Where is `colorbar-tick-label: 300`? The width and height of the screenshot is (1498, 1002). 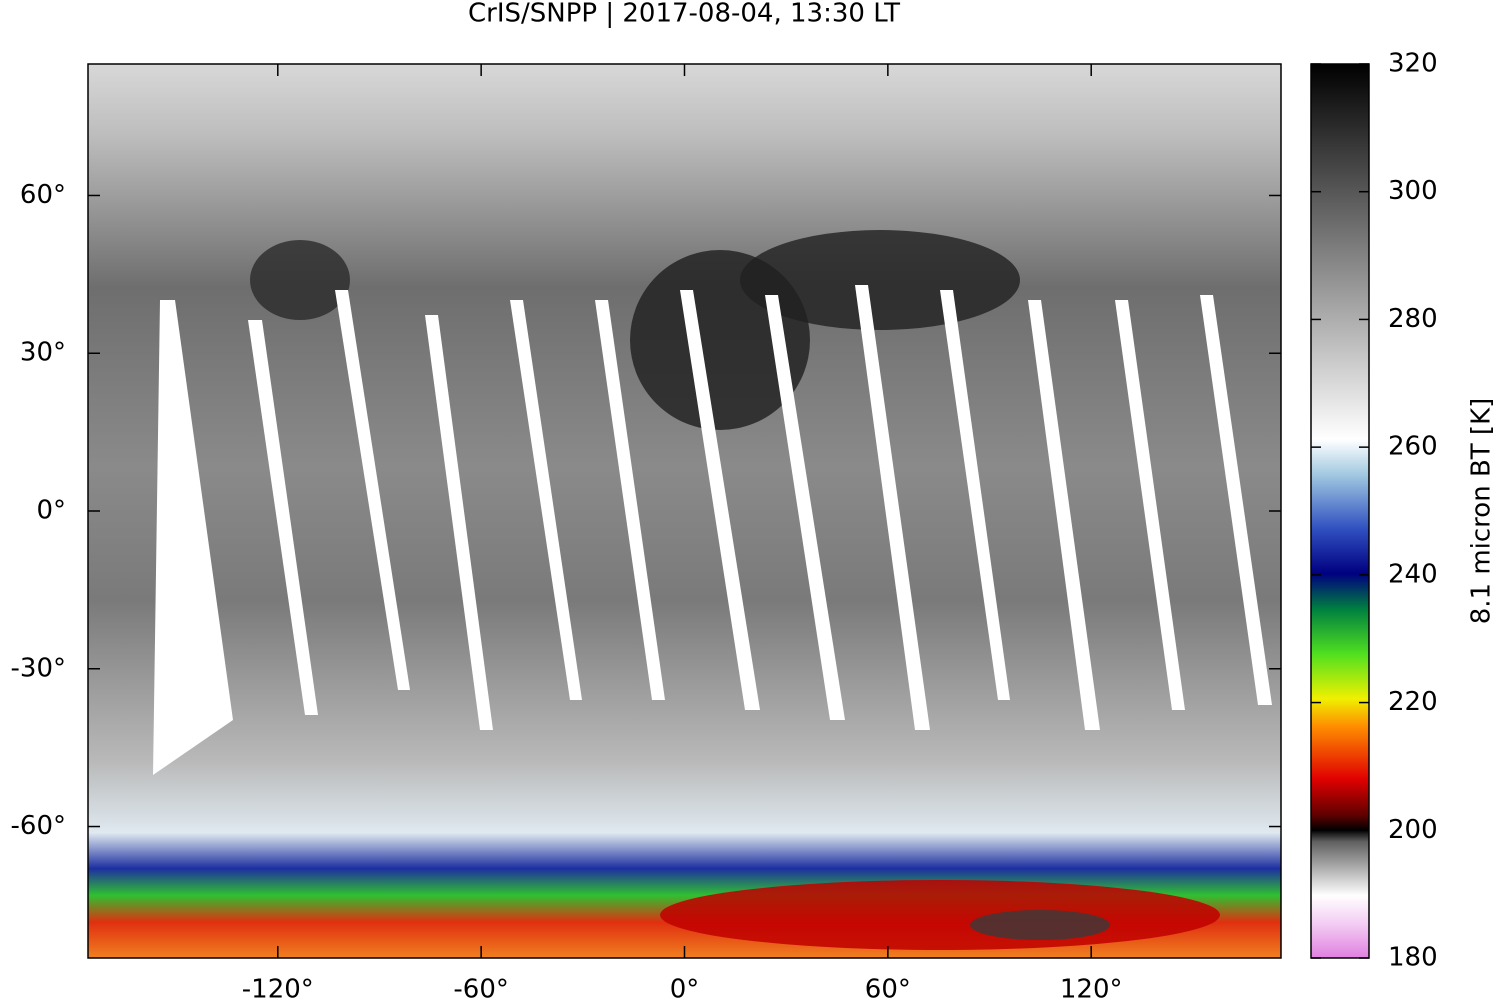
colorbar-tick-label: 300 is located at coordinates (1413, 191).